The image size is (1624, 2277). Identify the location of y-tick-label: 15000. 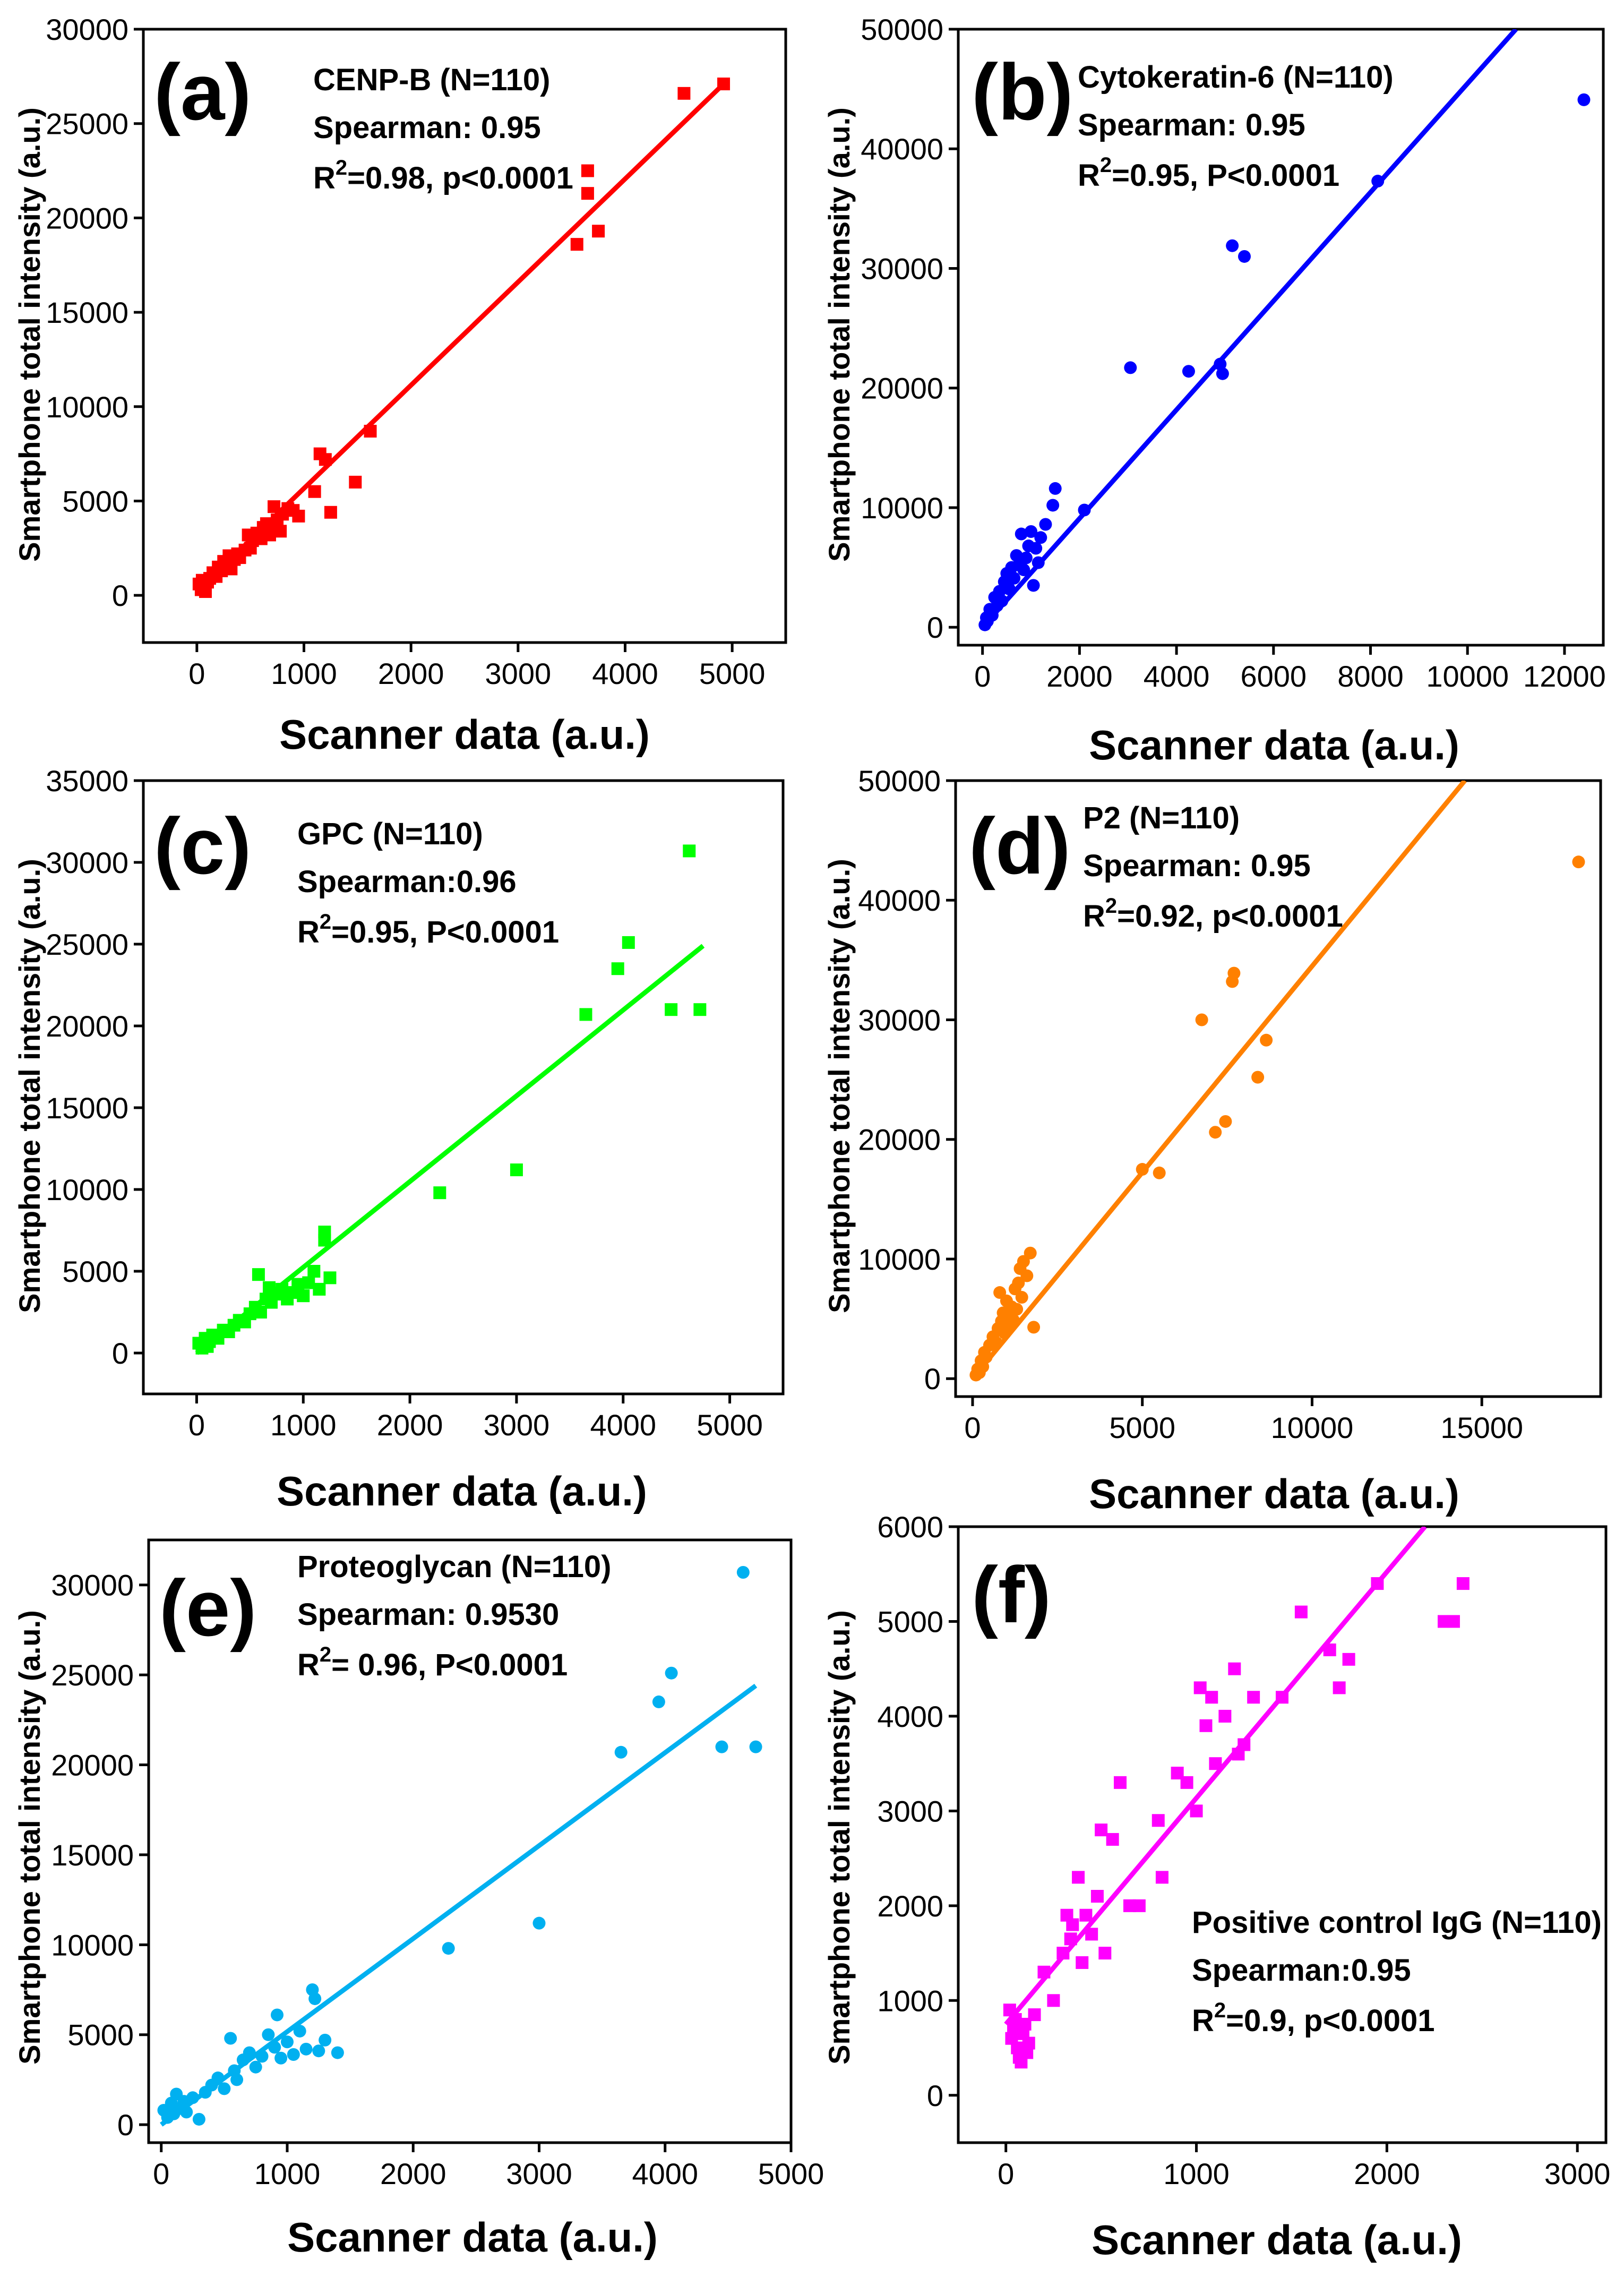
(92, 1855).